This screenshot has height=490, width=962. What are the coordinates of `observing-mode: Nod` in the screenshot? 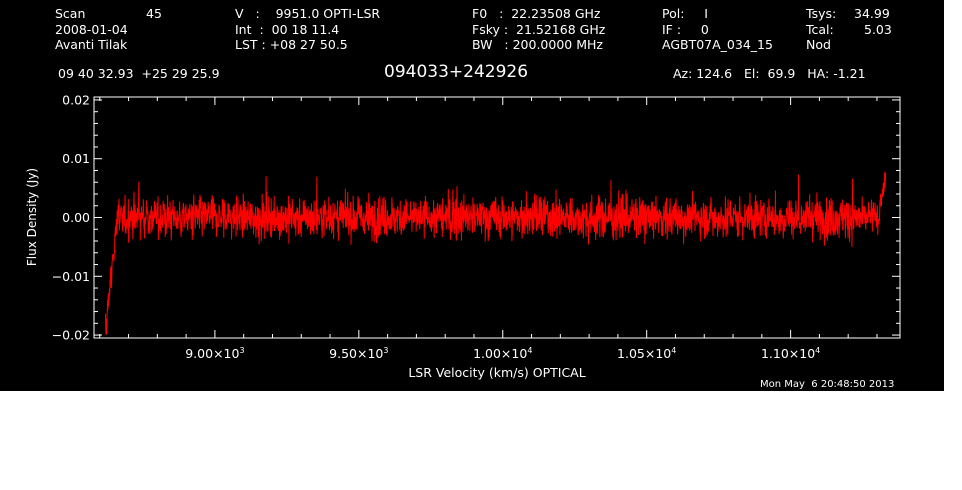 It's located at (818, 44).